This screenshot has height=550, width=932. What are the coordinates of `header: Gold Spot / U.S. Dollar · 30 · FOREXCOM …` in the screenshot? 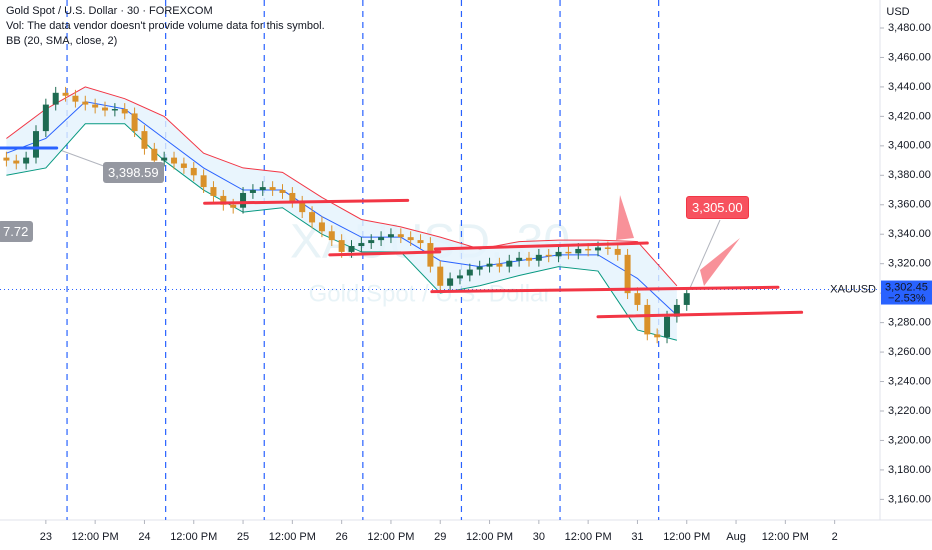 It's located at (165, 26).